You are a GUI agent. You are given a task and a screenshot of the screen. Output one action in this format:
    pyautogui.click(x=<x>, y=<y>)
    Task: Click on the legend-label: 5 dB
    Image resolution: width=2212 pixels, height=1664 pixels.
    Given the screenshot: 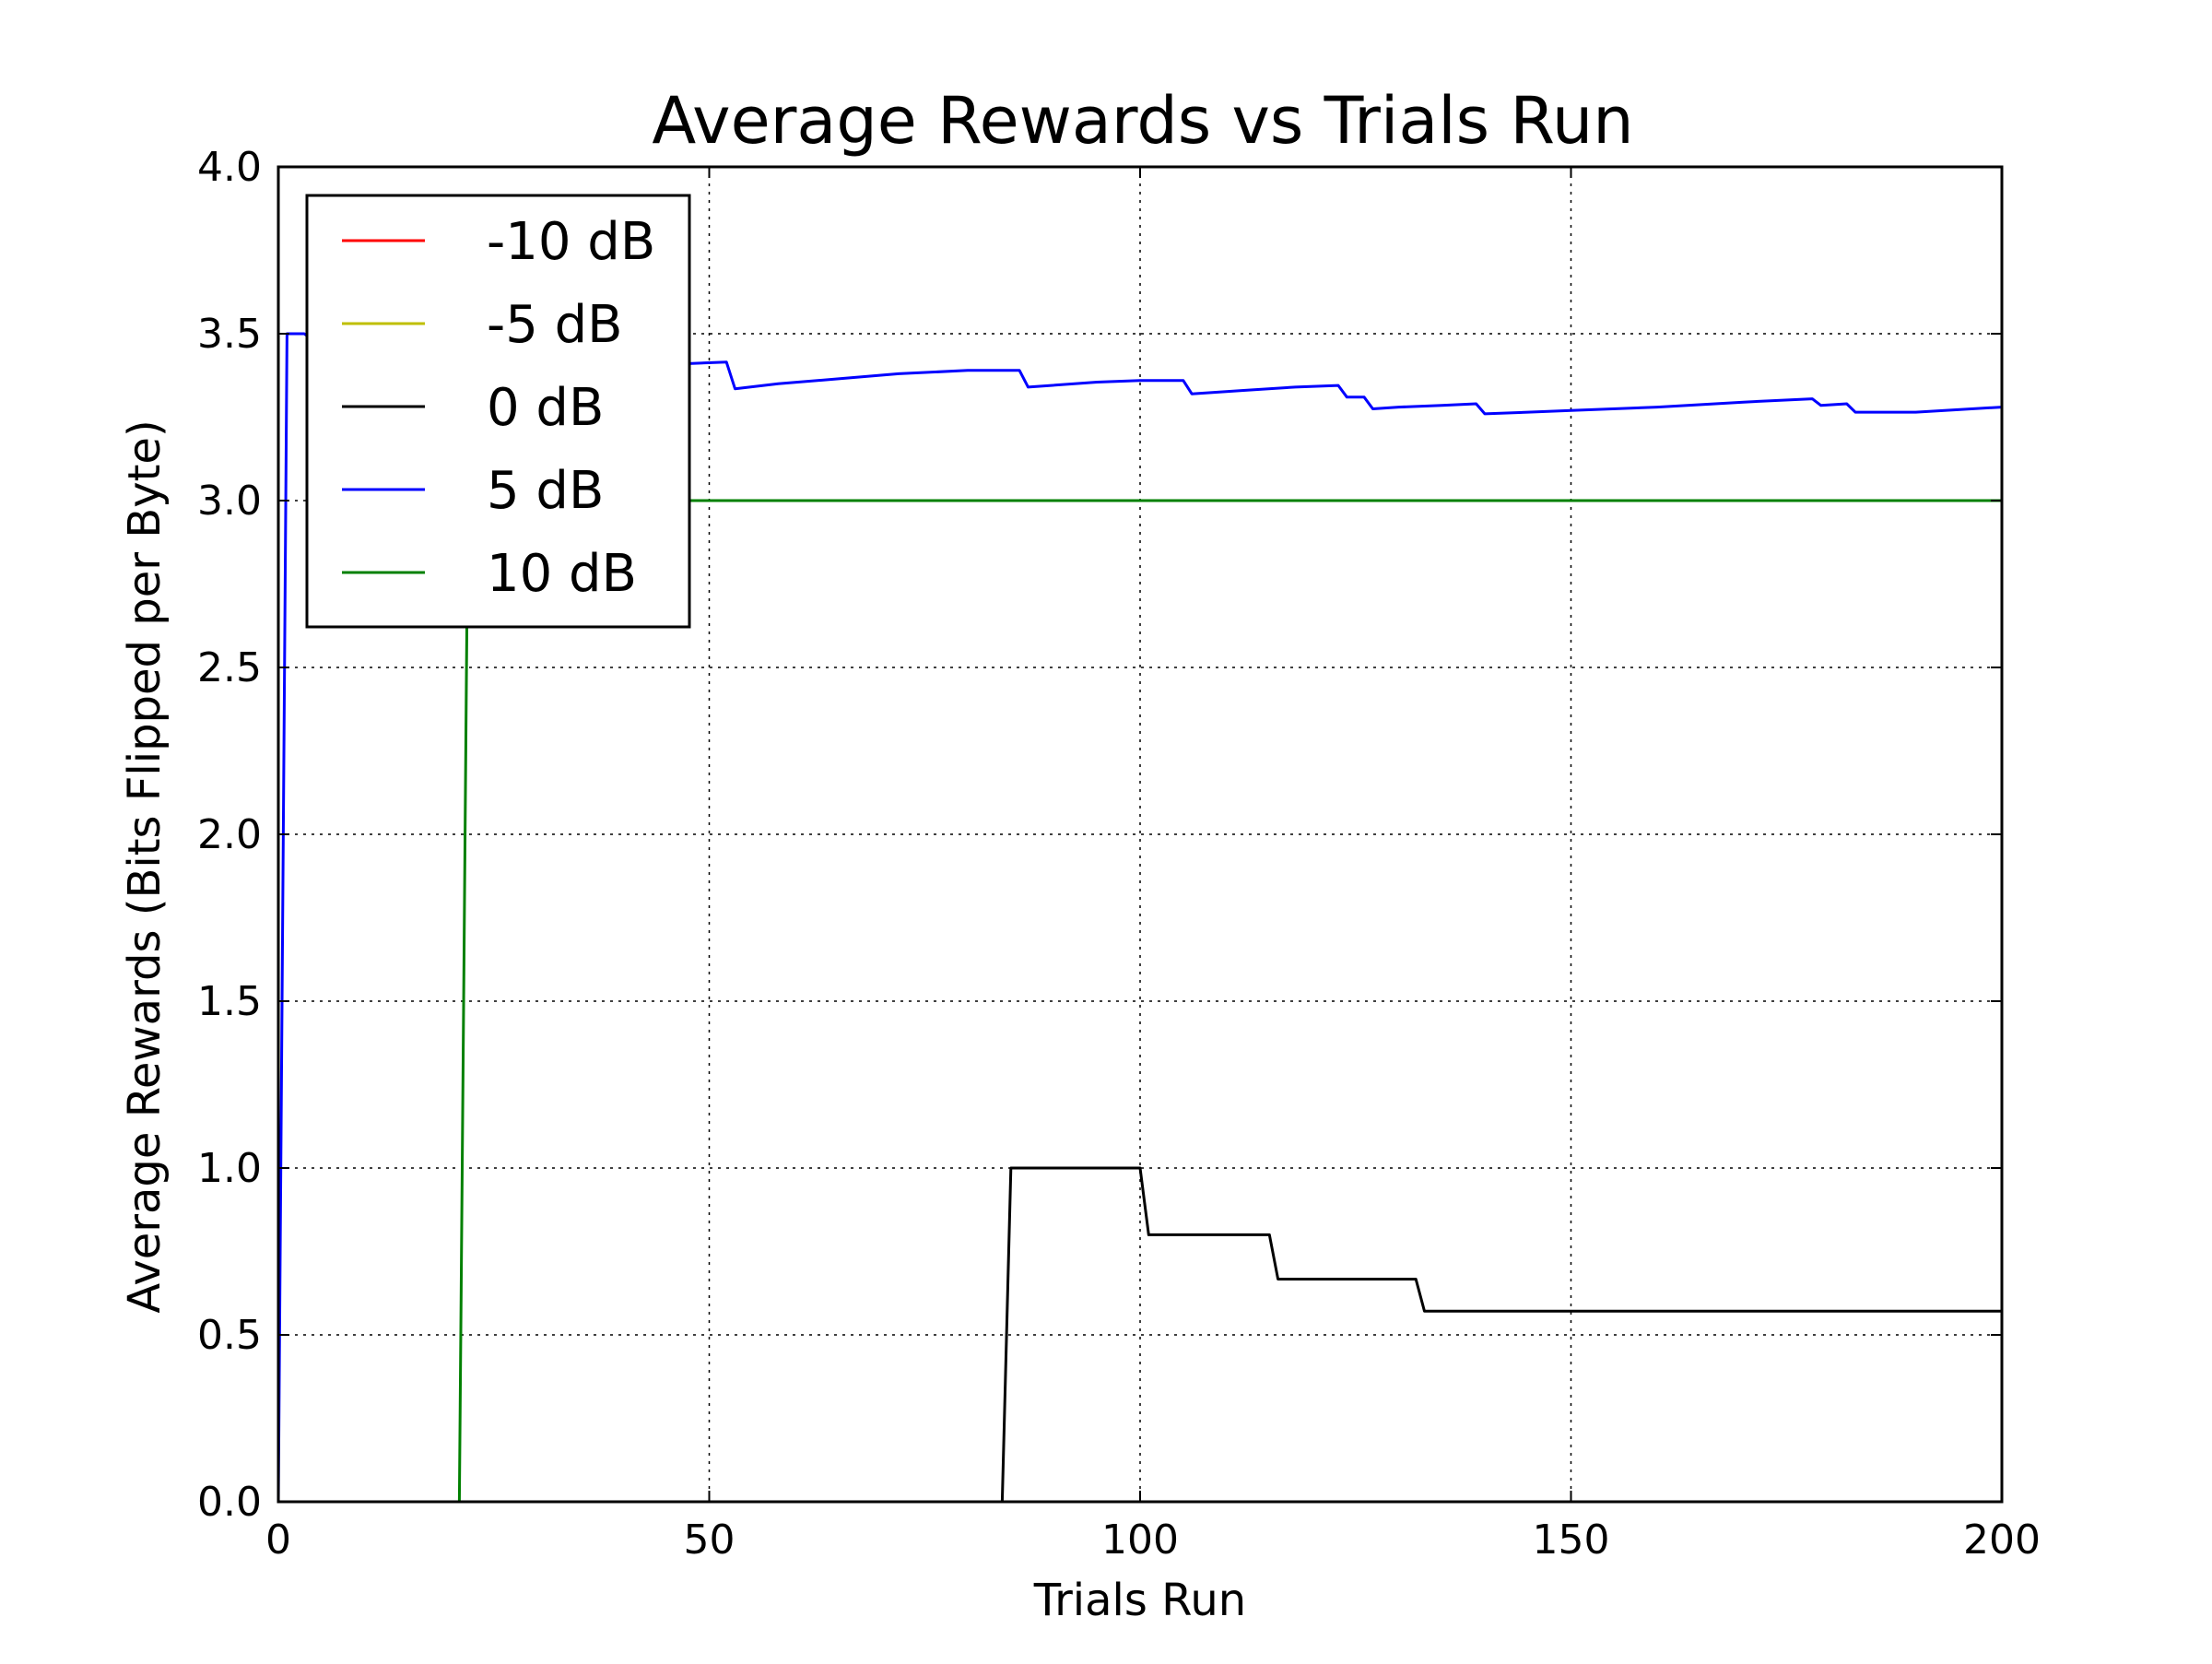 What is the action you would take?
    pyautogui.click(x=545, y=491)
    